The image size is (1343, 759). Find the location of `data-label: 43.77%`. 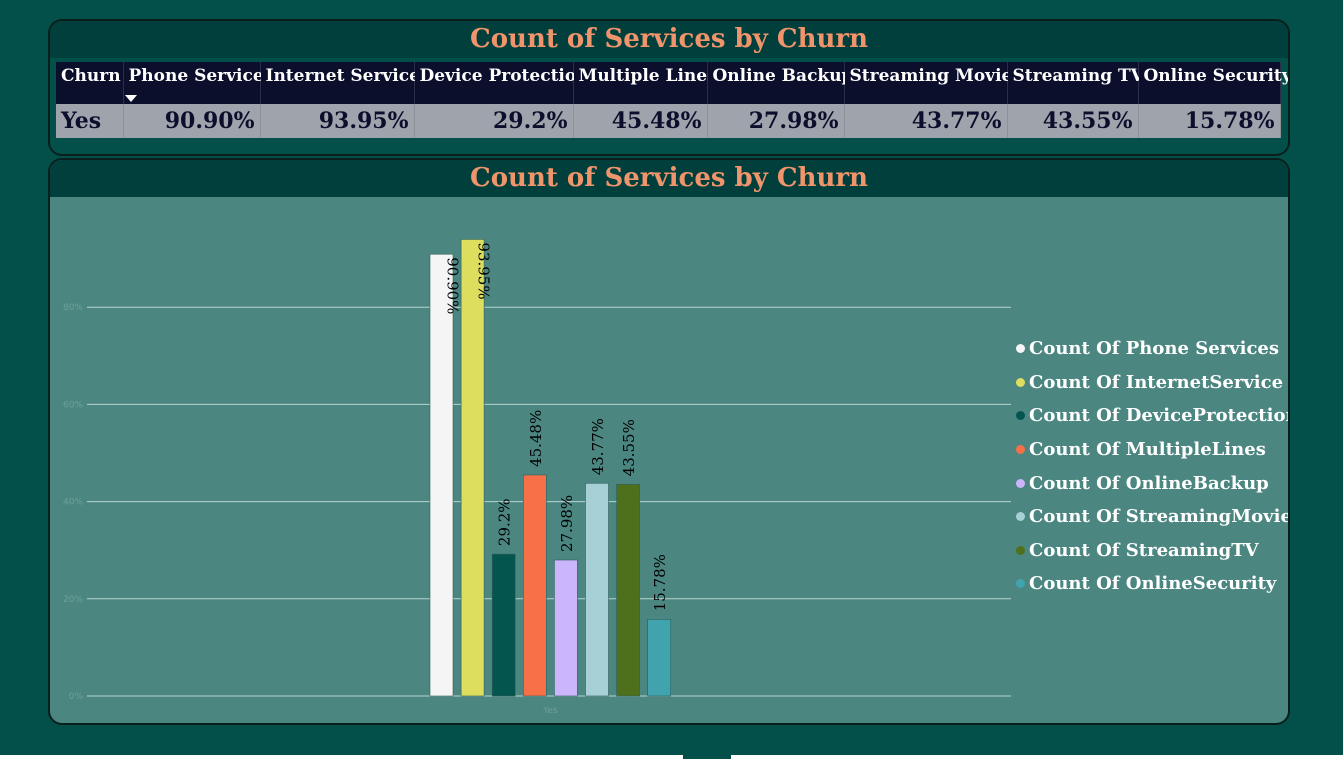

data-label: 43.77% is located at coordinates (598, 446).